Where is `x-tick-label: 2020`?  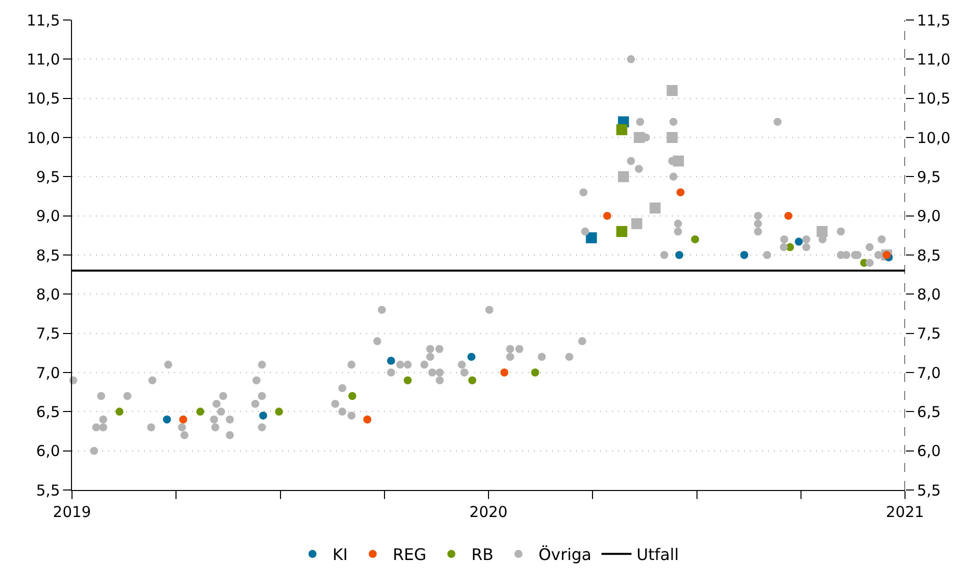
x-tick-label: 2020 is located at coordinates (488, 512).